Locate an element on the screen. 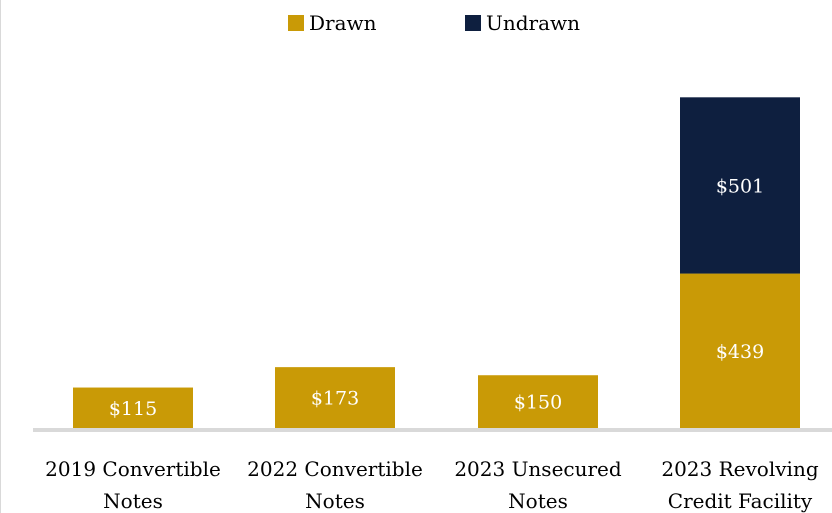  x-axis-line is located at coordinates (432, 430).